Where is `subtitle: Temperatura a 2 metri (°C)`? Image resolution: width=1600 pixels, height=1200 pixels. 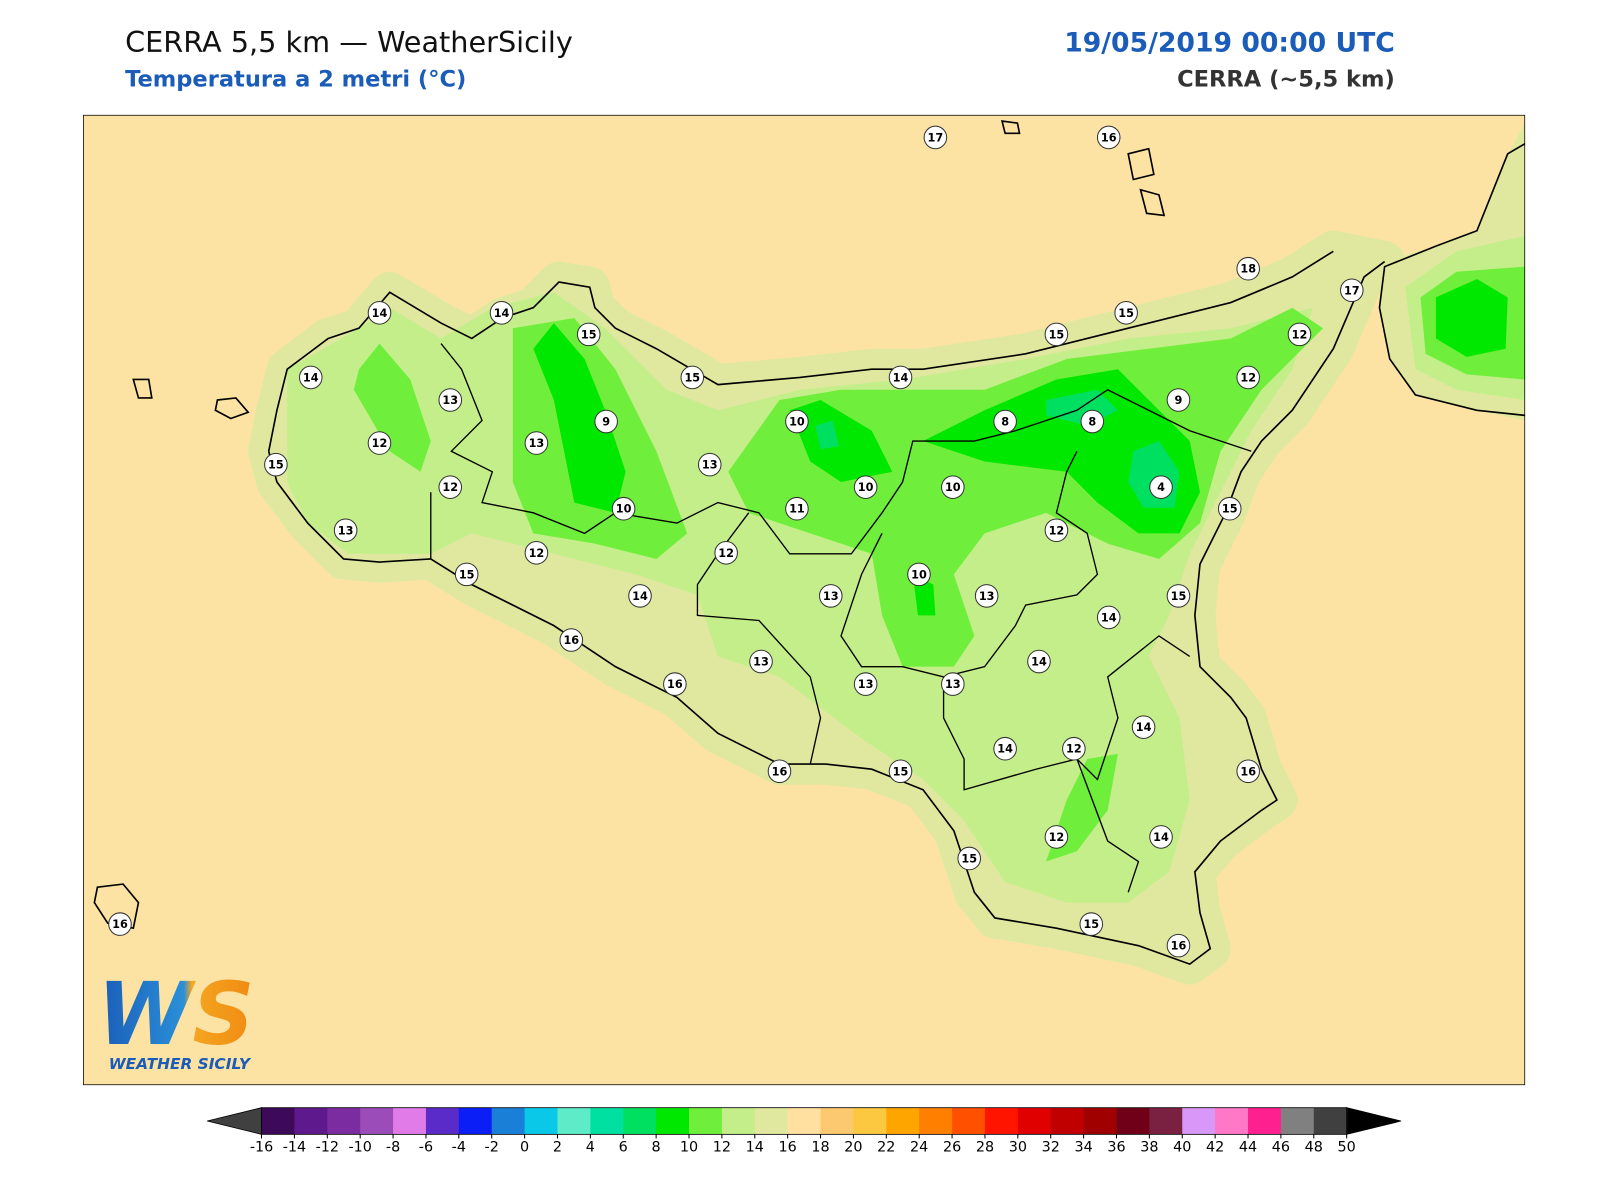 subtitle: Temperatura a 2 metri (°C) is located at coordinates (295, 80).